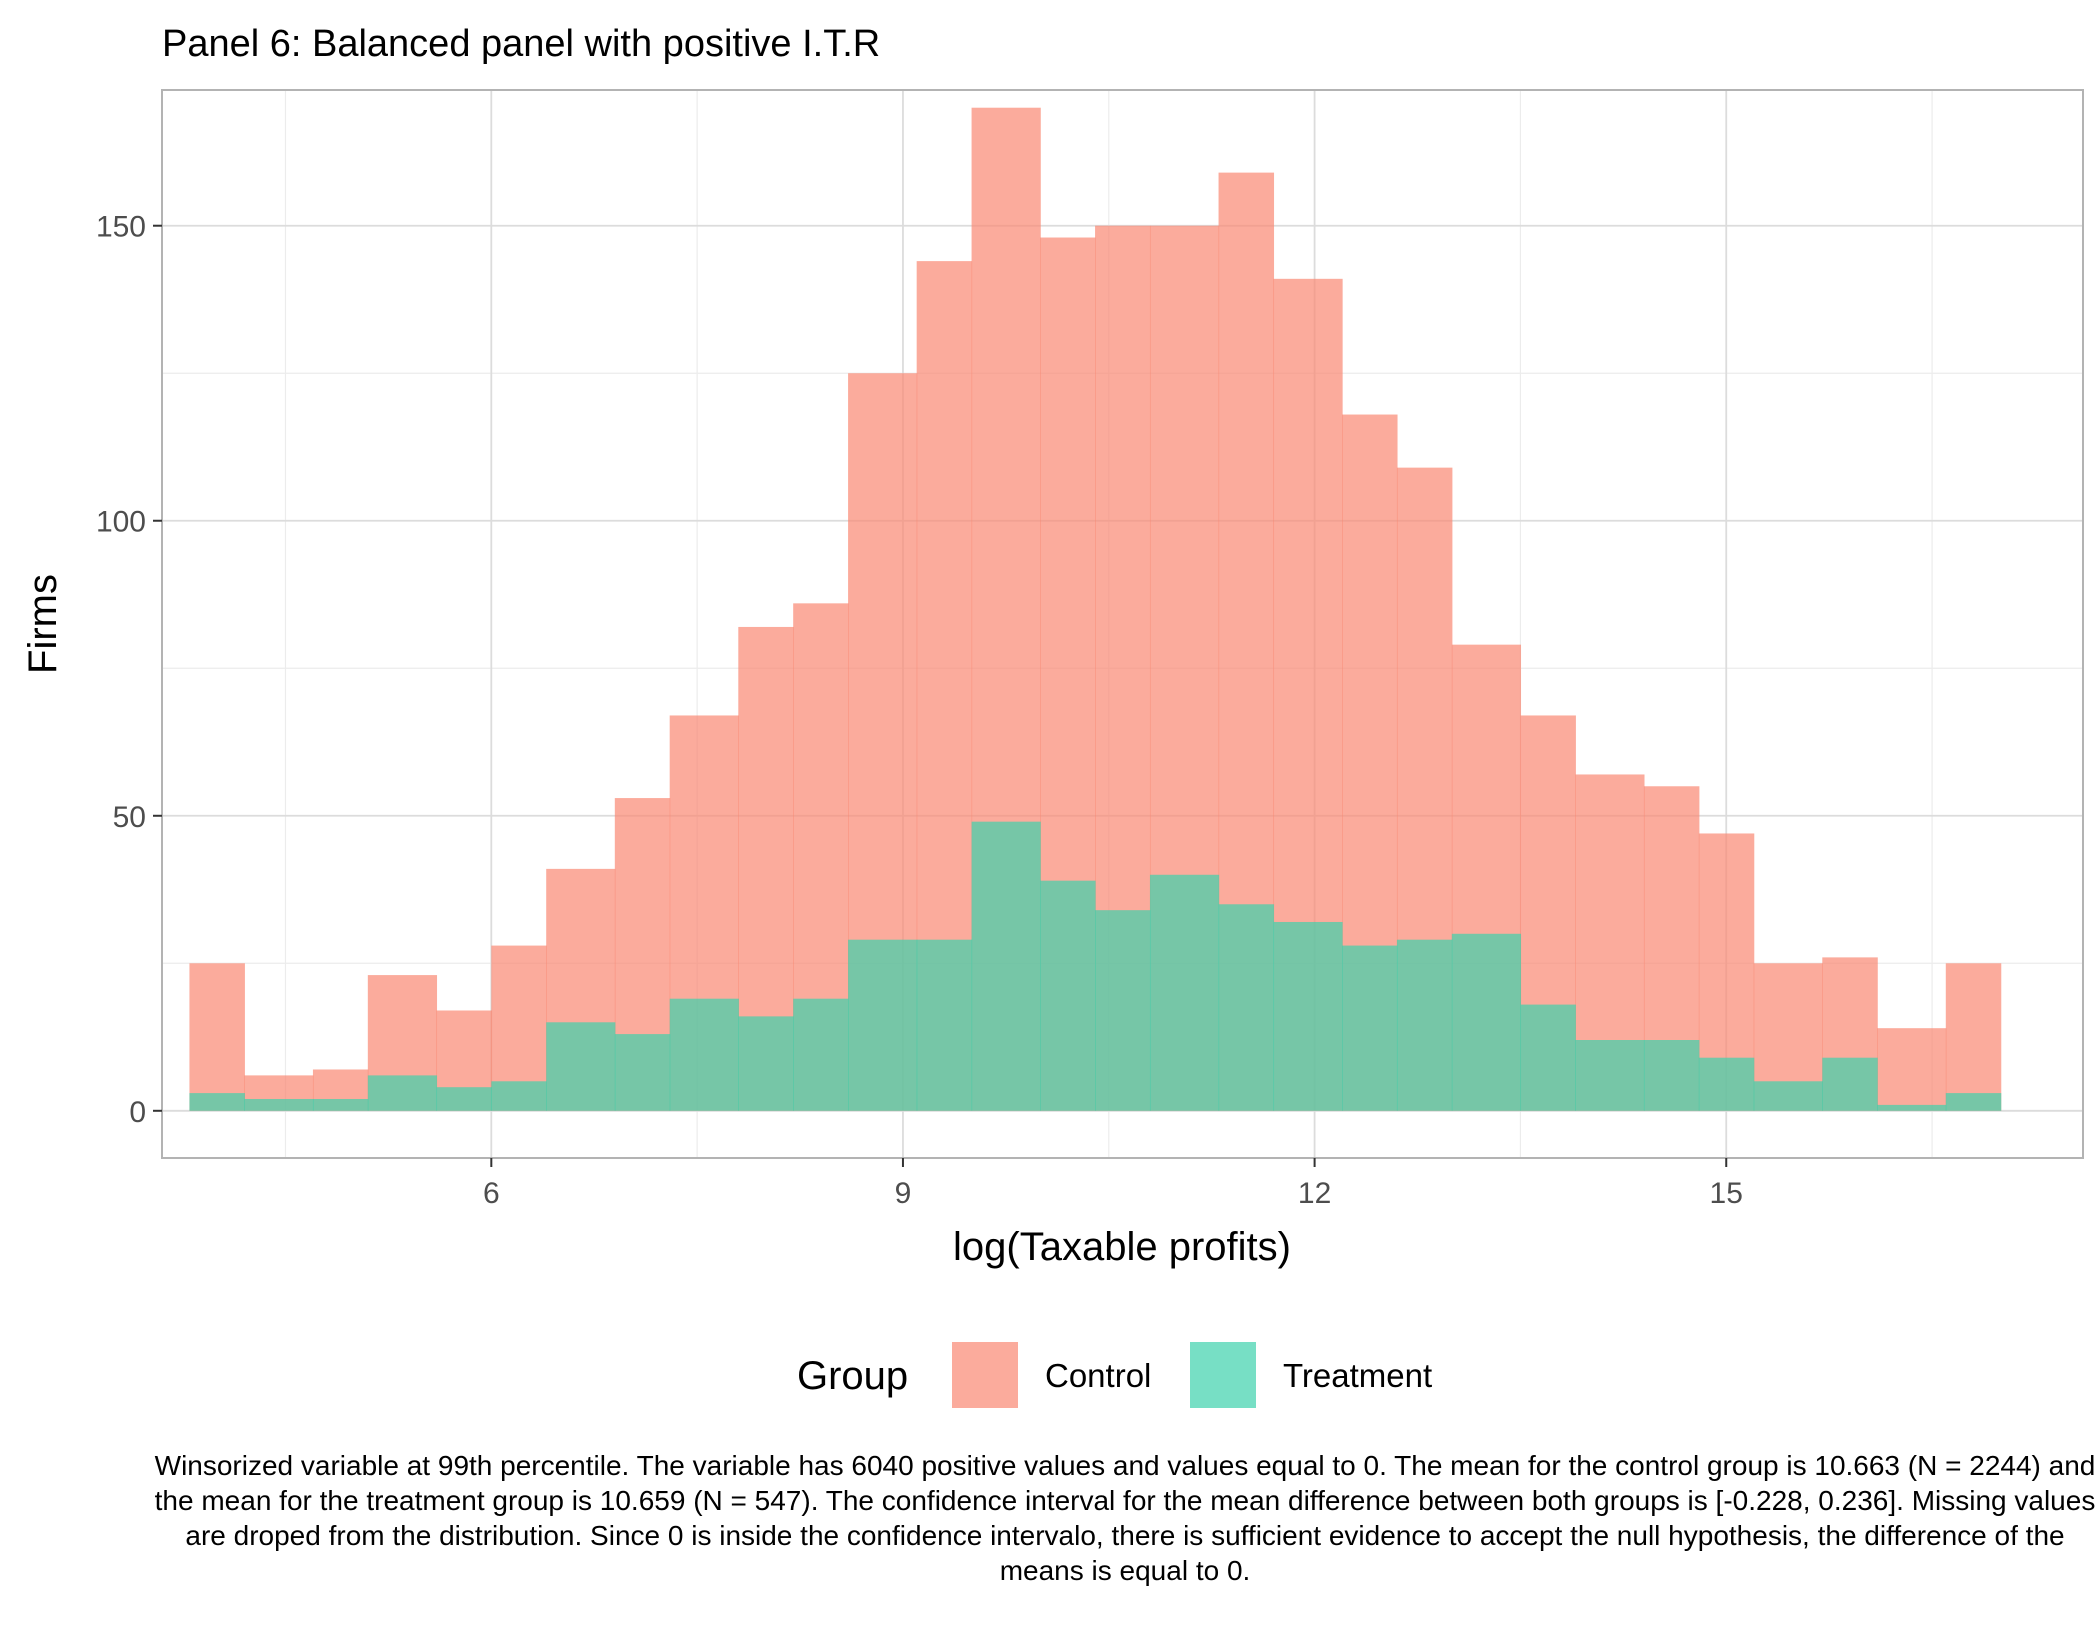 The image size is (2100, 1650). Describe the element at coordinates (1726, 1193) in the screenshot. I see `x-tick-label: 15` at that location.